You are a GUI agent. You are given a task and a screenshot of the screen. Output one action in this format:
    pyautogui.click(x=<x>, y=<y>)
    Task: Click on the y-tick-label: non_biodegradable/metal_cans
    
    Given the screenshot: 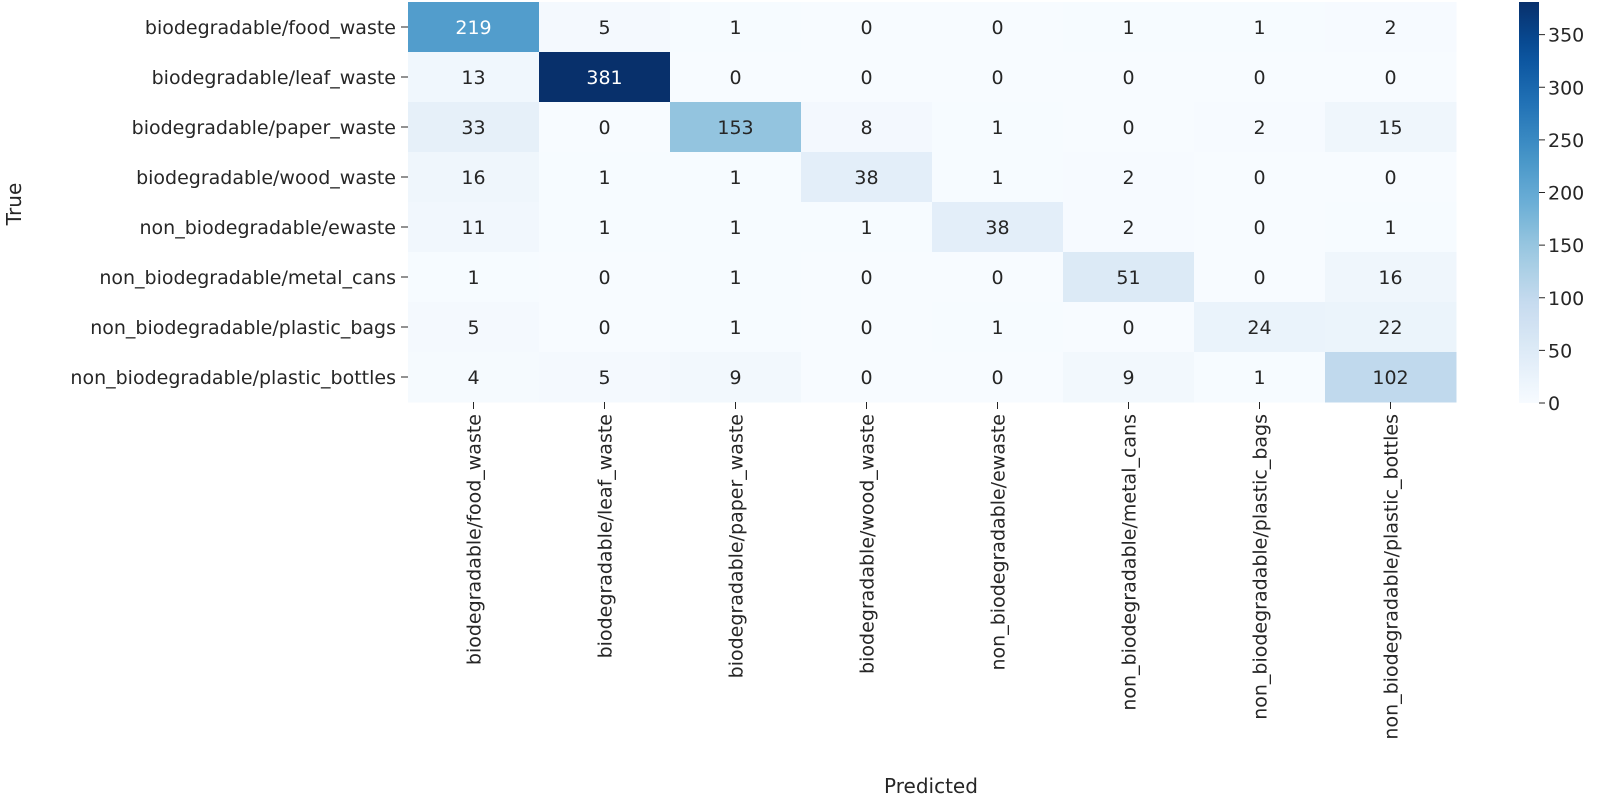 What is the action you would take?
    pyautogui.click(x=247, y=278)
    